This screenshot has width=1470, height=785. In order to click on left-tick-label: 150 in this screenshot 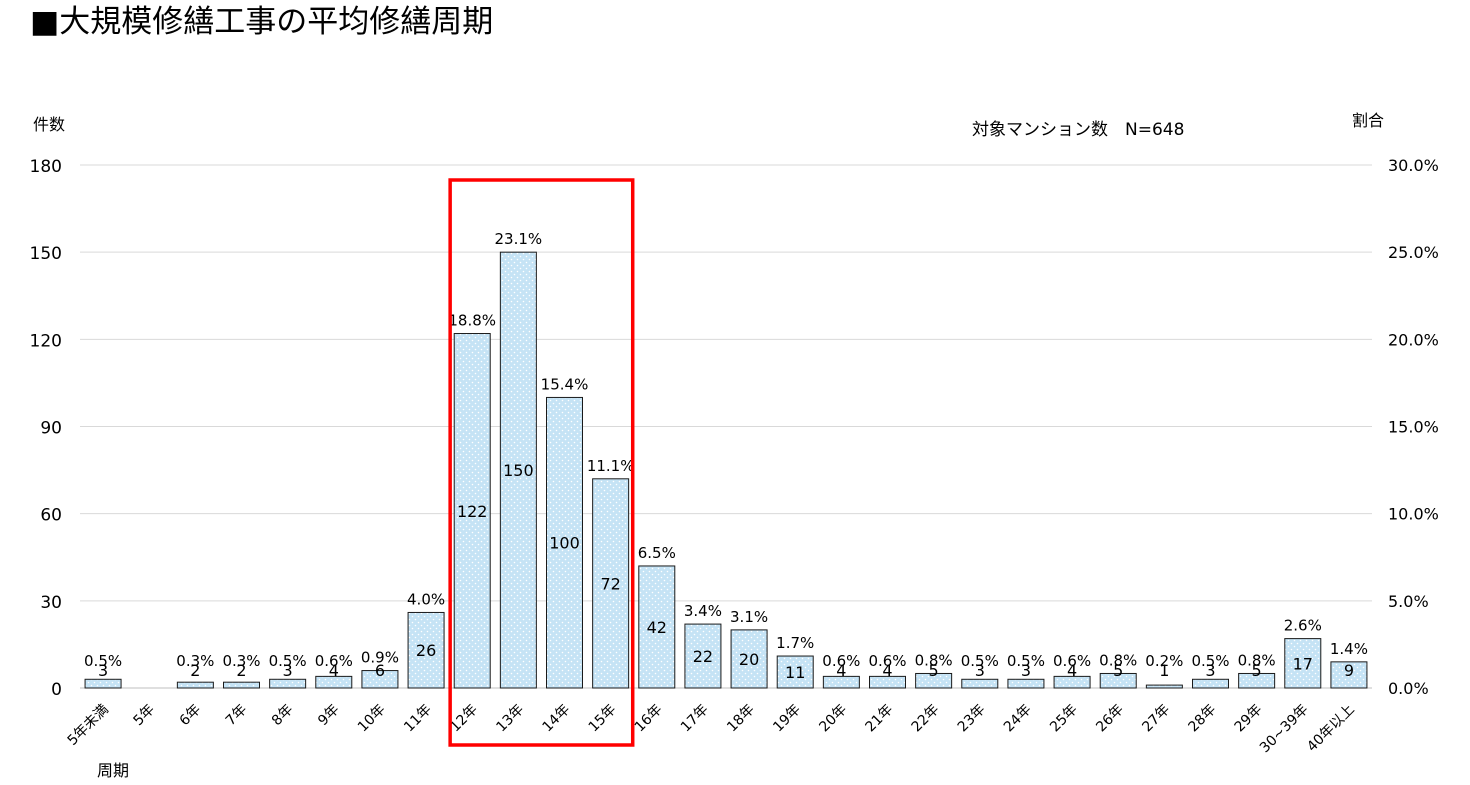, I will do `click(46, 254)`.